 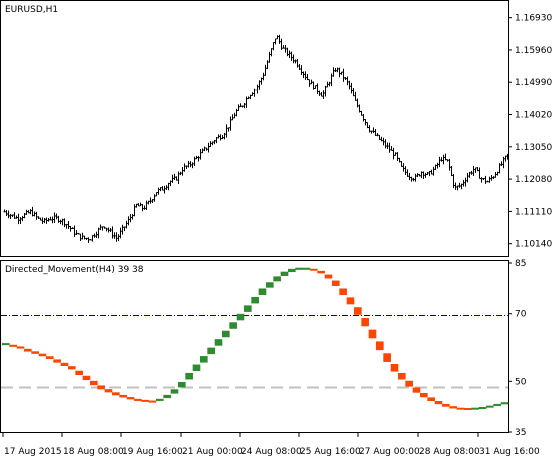 I want to click on price-tick-label: 1.14990, so click(x=533, y=83).